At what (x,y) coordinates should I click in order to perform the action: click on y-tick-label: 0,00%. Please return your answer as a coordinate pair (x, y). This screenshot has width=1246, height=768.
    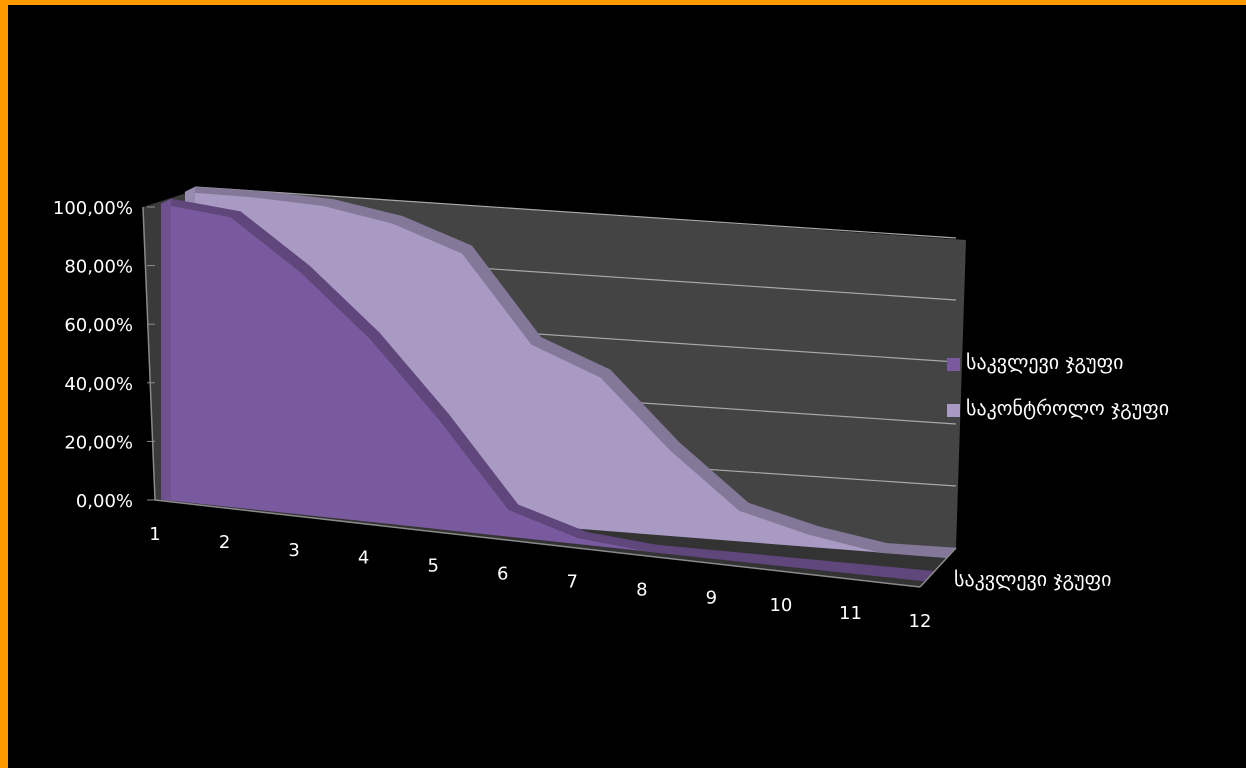
    Looking at the image, I should click on (104, 501).